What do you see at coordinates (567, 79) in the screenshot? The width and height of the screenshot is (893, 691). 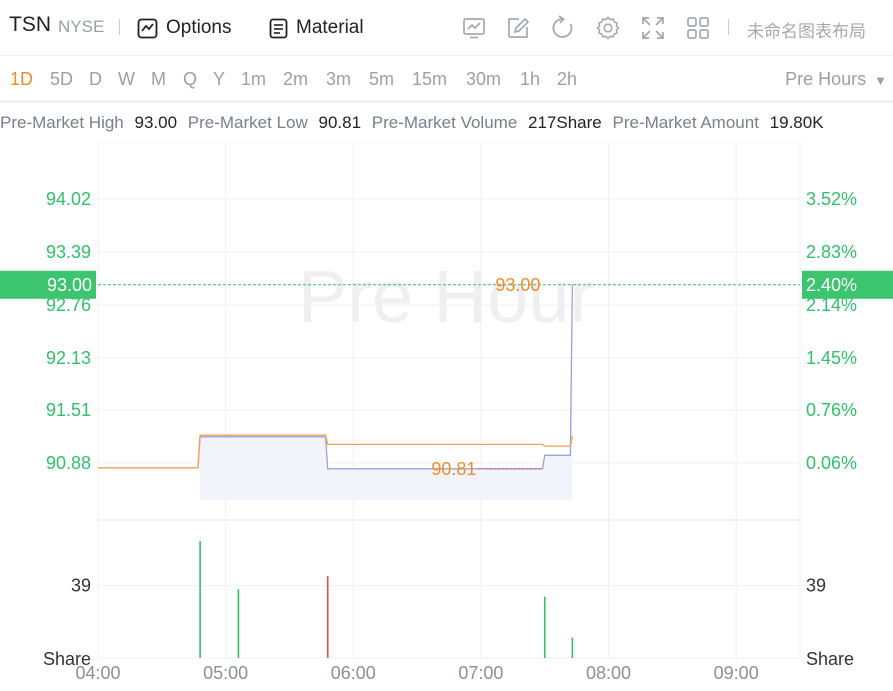 I see `period-2h: 2h` at bounding box center [567, 79].